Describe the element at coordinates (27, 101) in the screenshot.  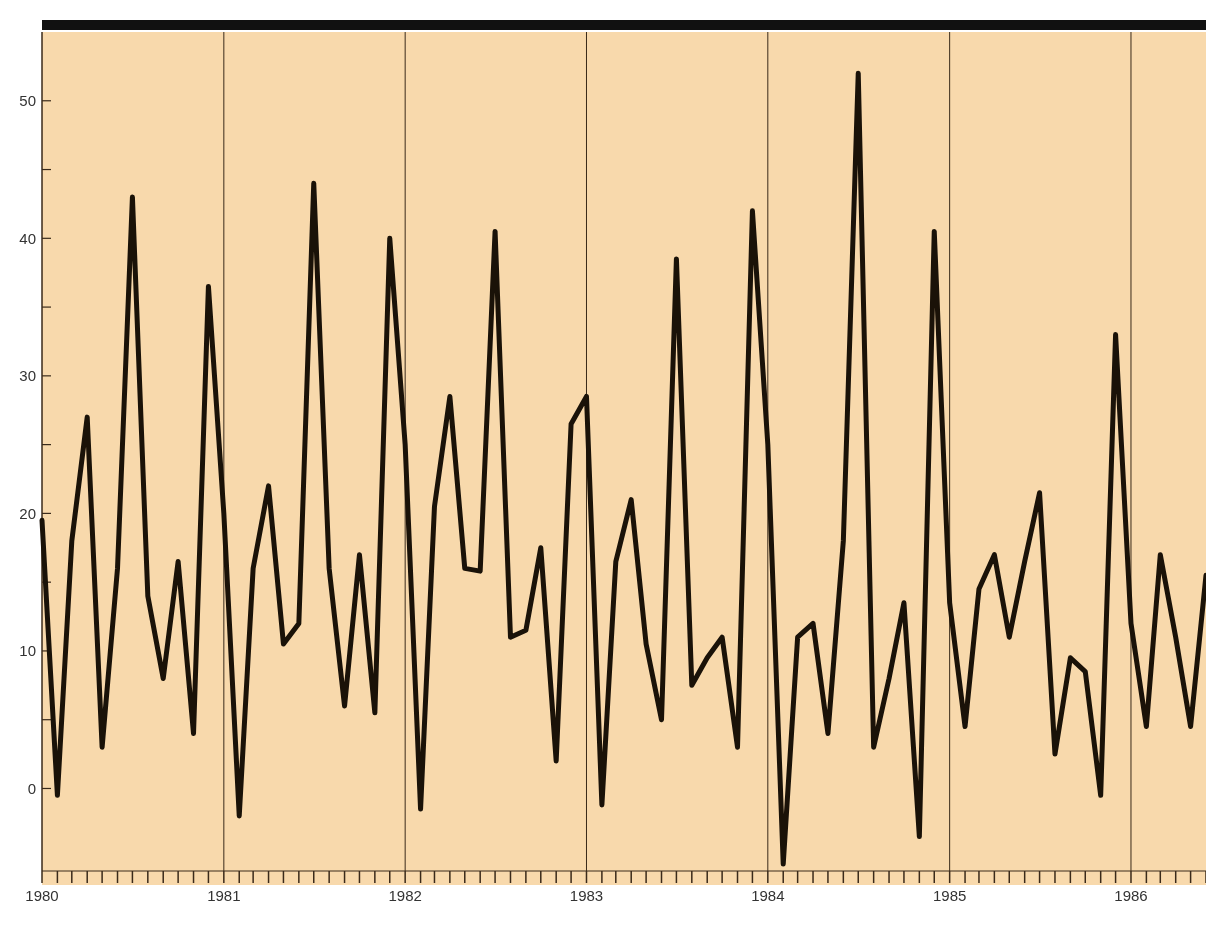
I see `y-tick-label: 50` at that location.